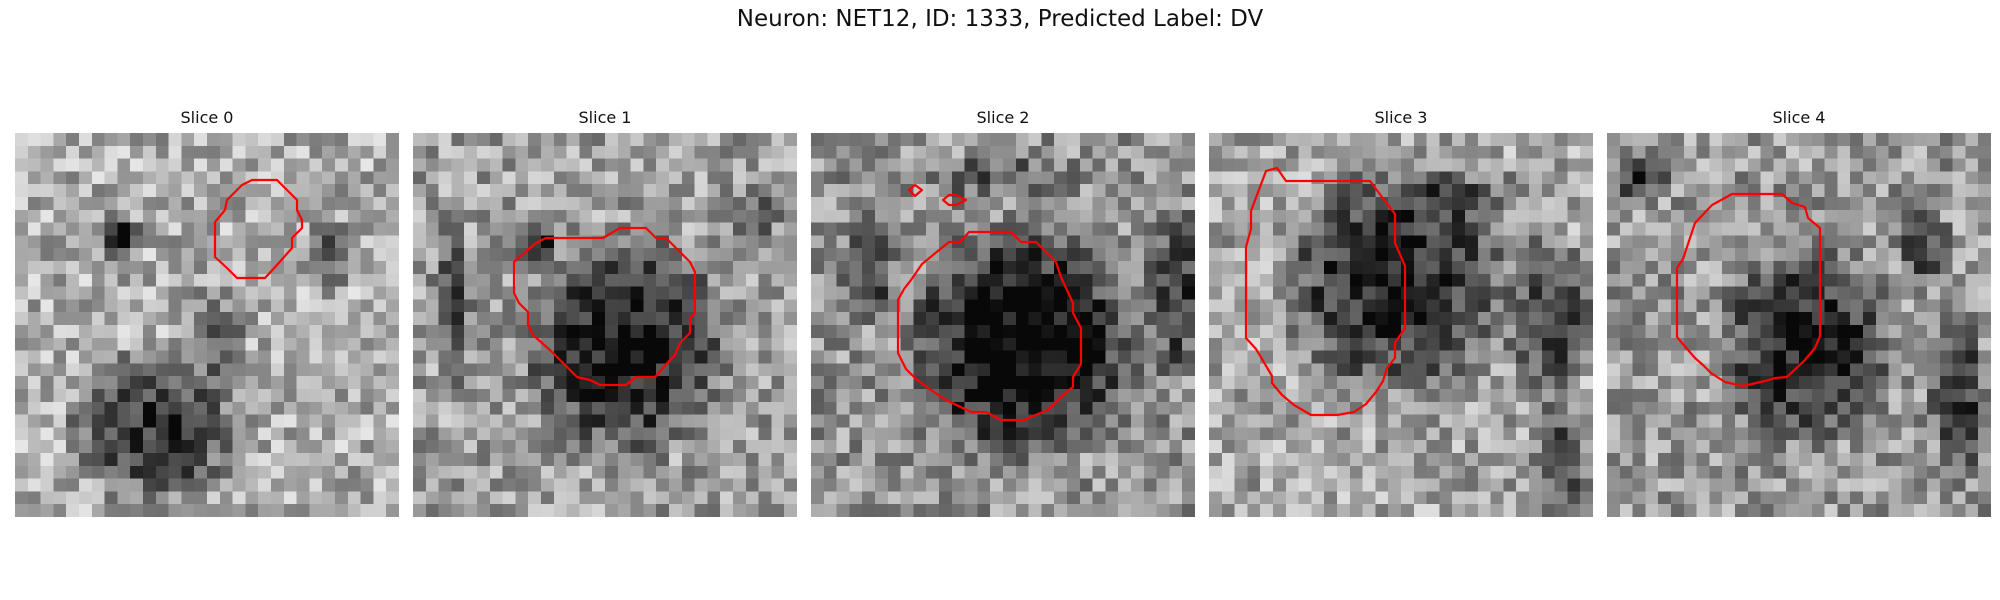 This screenshot has width=2000, height=600. Describe the element at coordinates (1003, 117) in the screenshot. I see `slice-2-title: Slice 2` at that location.